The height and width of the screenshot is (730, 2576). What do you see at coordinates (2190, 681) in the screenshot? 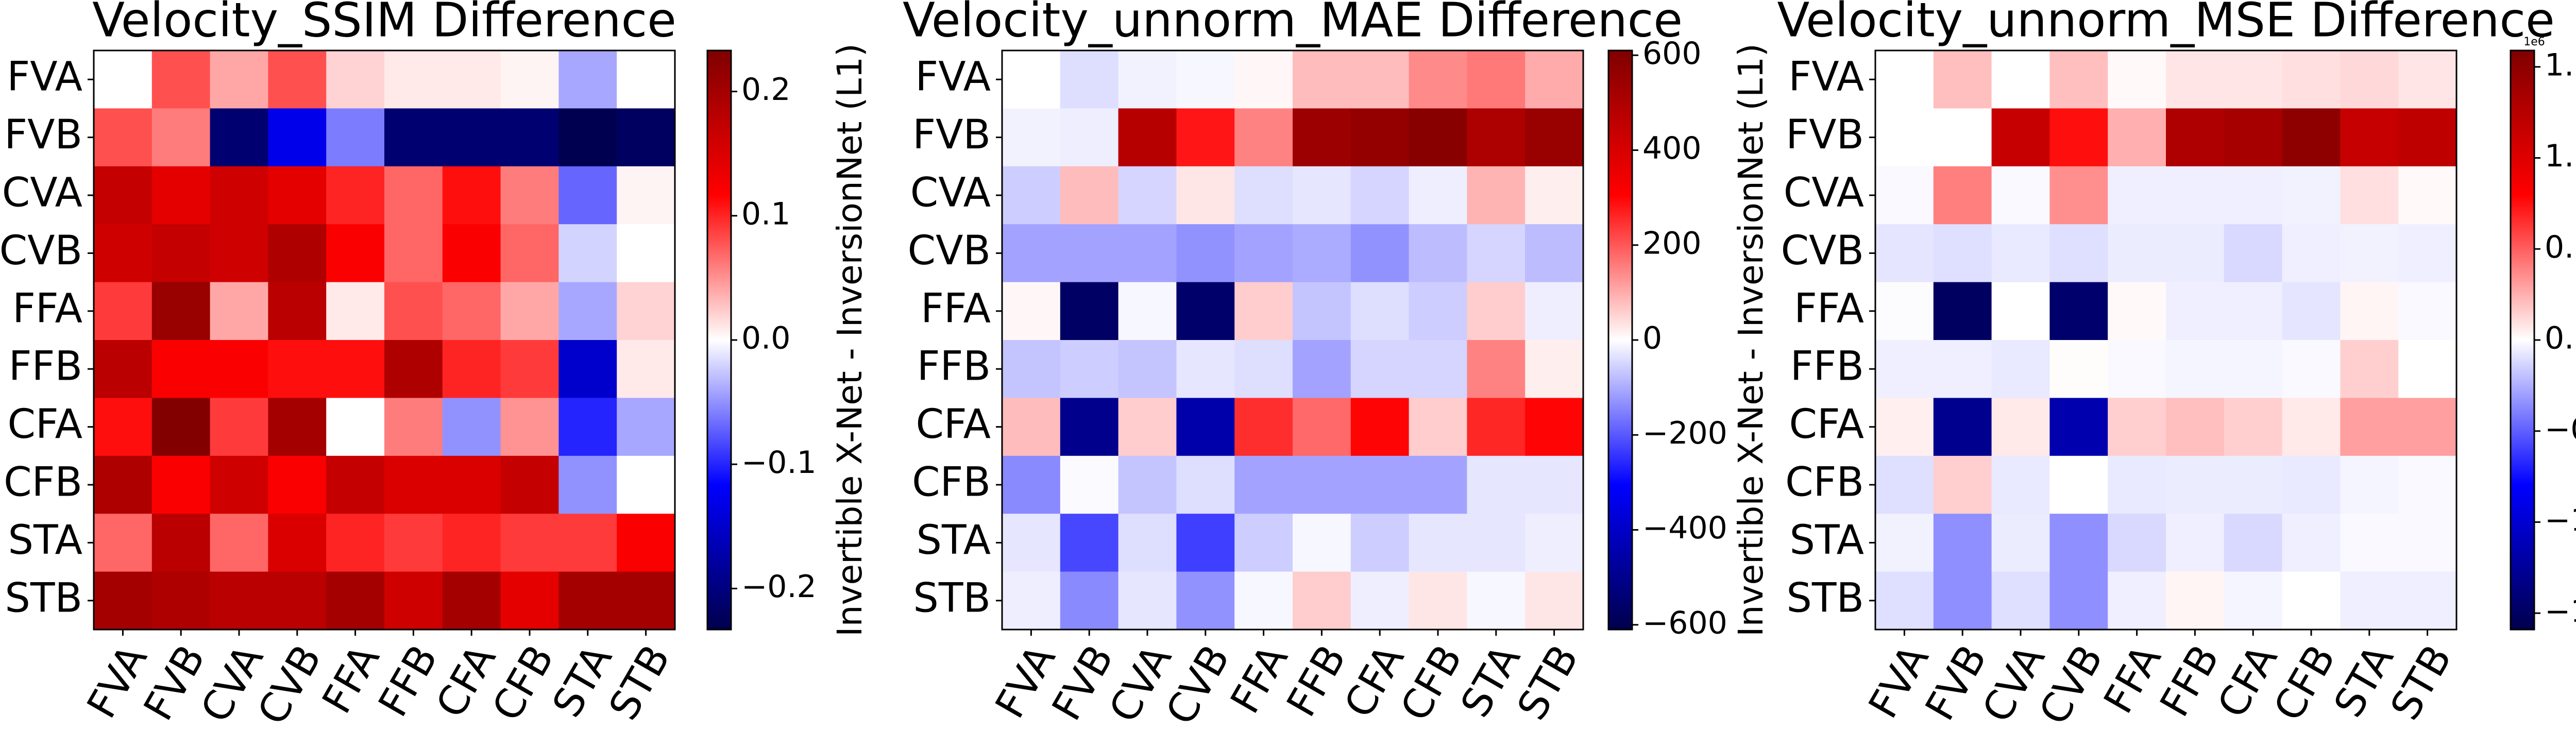
I see `x-tick-label: FFB` at bounding box center [2190, 681].